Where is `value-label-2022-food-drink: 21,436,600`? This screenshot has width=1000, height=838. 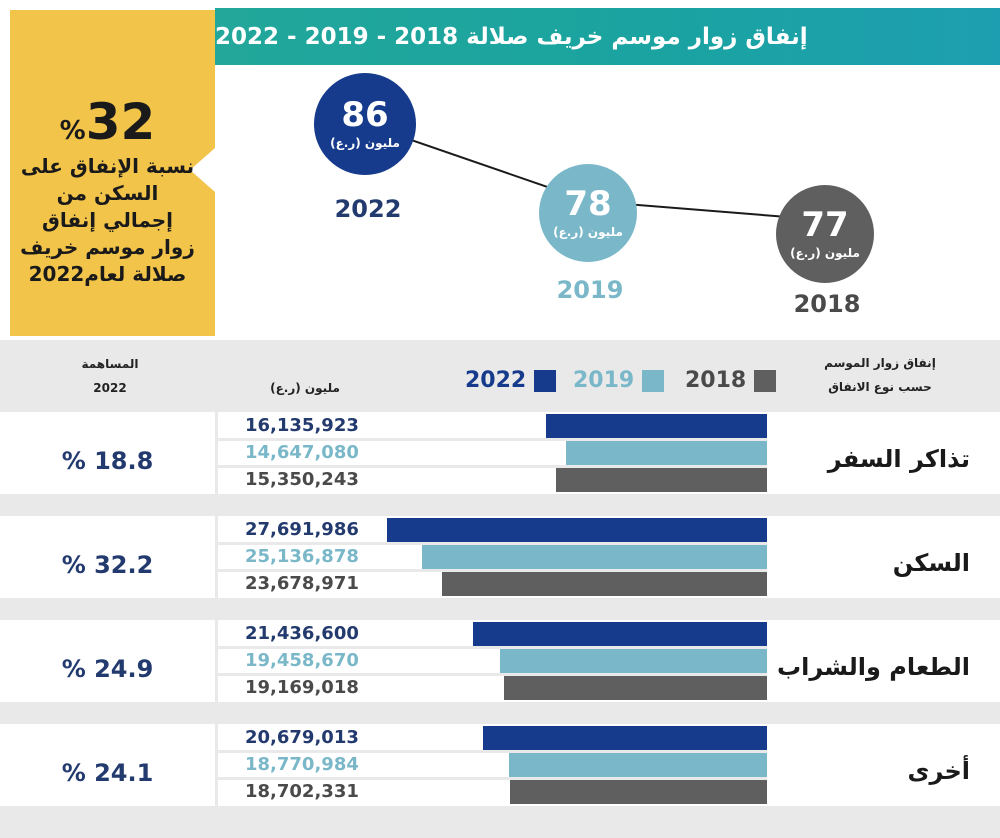 value-label-2022-food-drink: 21,436,600 is located at coordinates (302, 633).